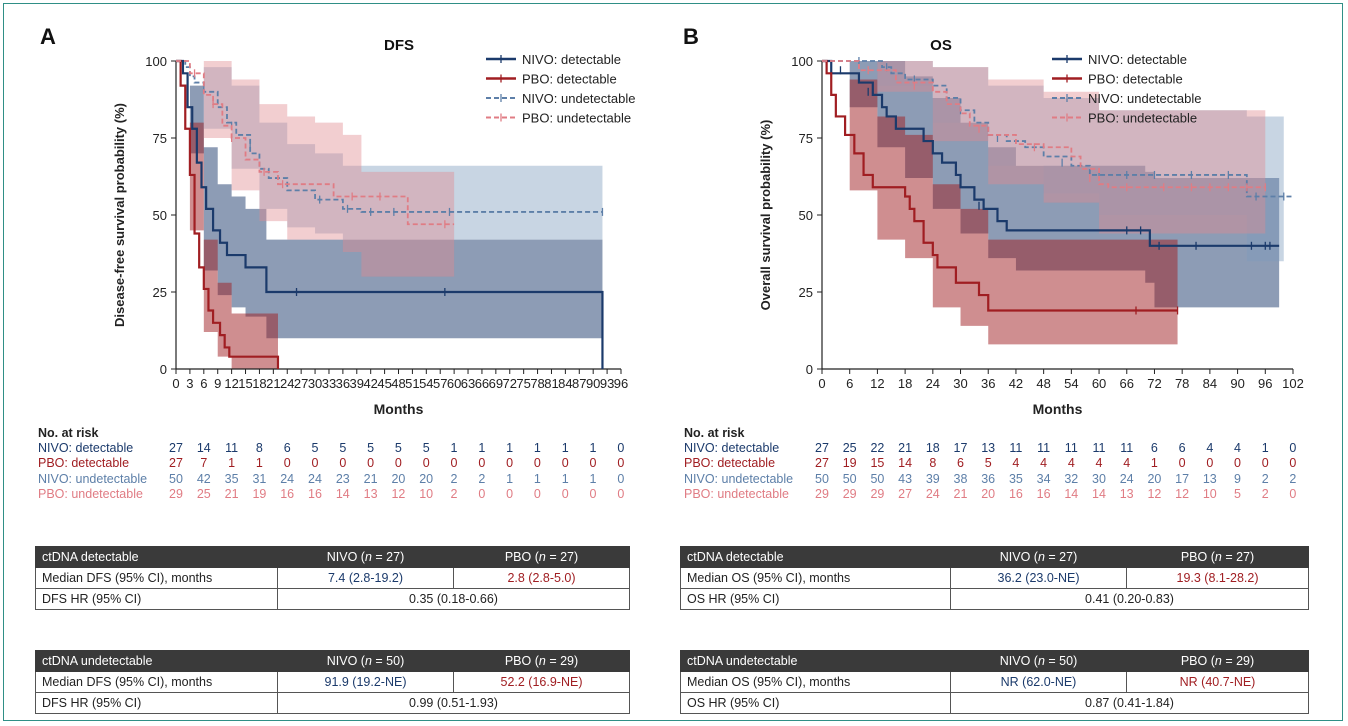  What do you see at coordinates (156, 61) in the screenshot?
I see `y-tick-label: 100` at bounding box center [156, 61].